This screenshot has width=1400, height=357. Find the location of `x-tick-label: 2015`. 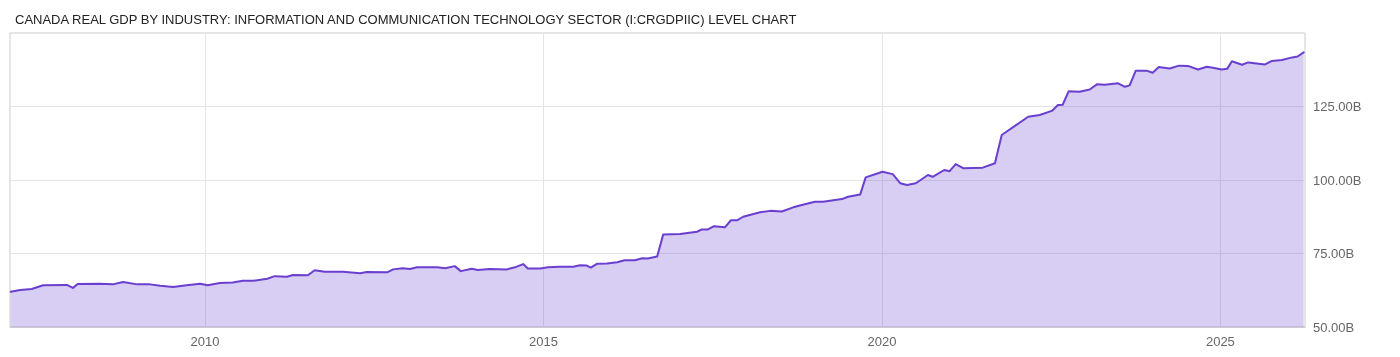

x-tick-label: 2015 is located at coordinates (543, 341).